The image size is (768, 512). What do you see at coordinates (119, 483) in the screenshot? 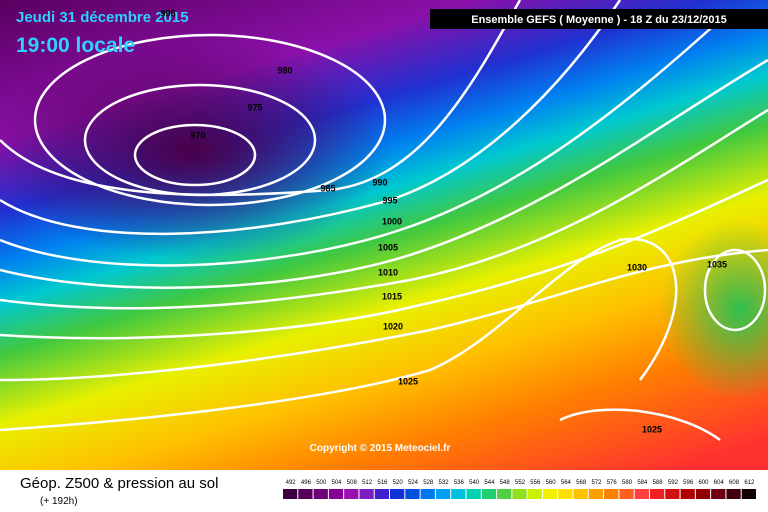
I see `footer-title: Géop. Z500 & pression au sol` at bounding box center [119, 483].